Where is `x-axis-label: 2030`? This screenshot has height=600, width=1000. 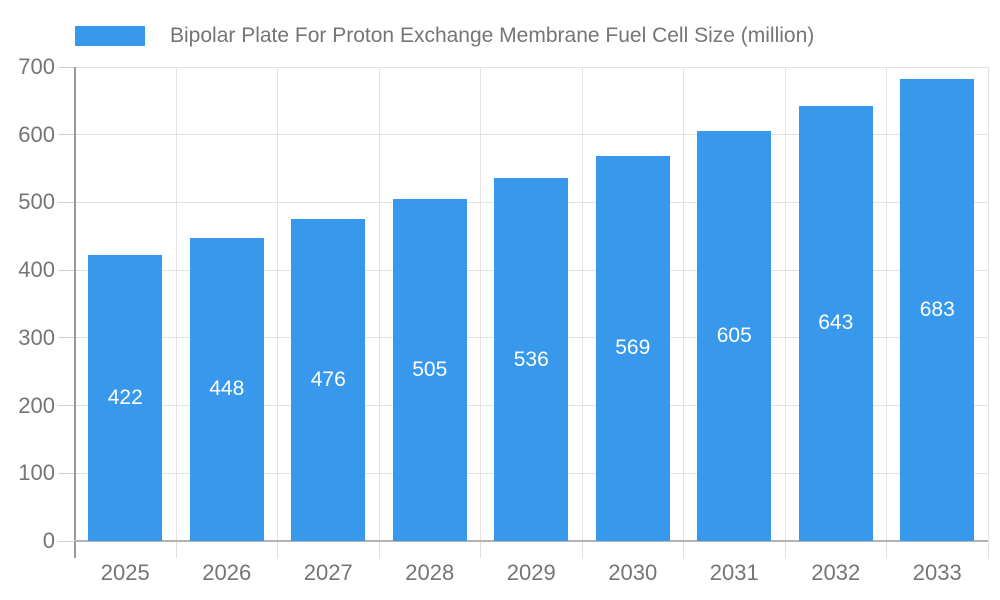 x-axis-label: 2030 is located at coordinates (633, 572).